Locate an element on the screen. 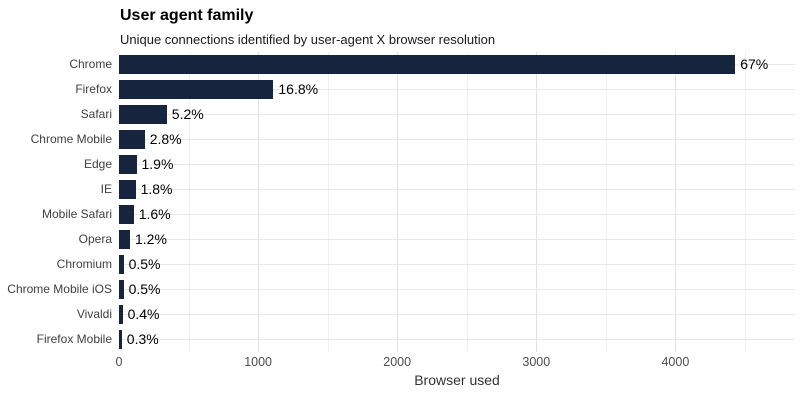 Image resolution: width=800 pixels, height=400 pixels. bar-value-label: 1.8% is located at coordinates (156, 189).